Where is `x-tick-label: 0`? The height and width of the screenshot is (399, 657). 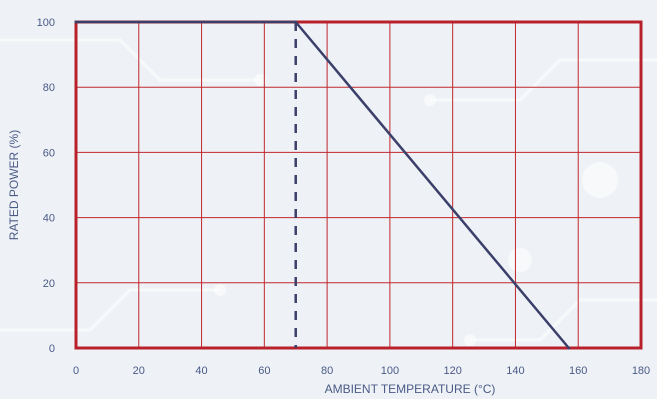
x-tick-label: 0 is located at coordinates (76, 371).